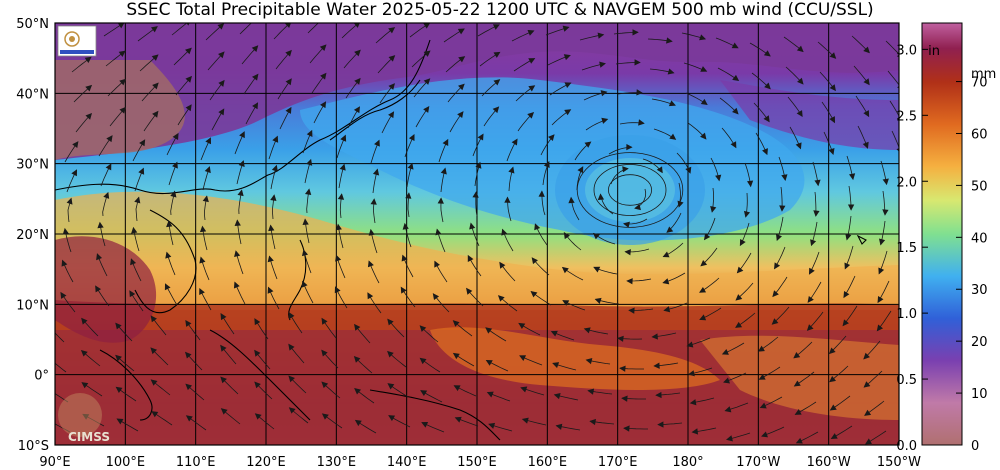  Describe the element at coordinates (89, 437) in the screenshot. I see `cimss-logo-text: CIMSS` at that location.